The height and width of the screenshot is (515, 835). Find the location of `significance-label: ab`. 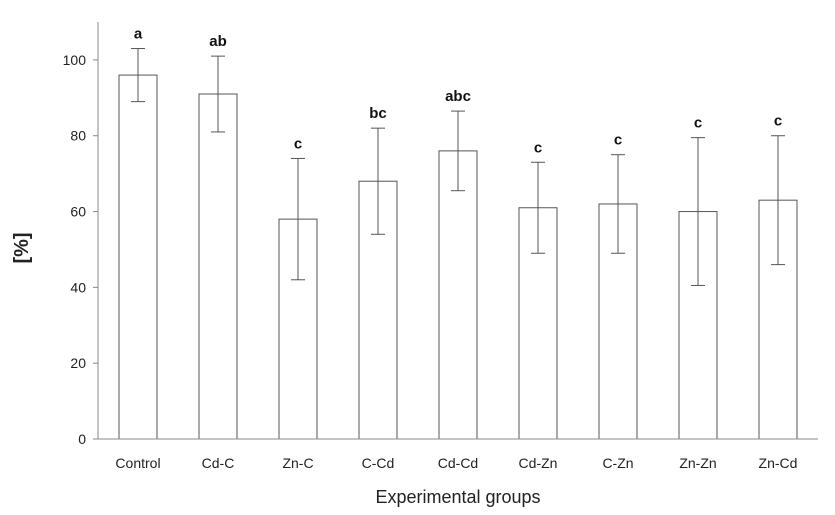

significance-label: ab is located at coordinates (218, 41).